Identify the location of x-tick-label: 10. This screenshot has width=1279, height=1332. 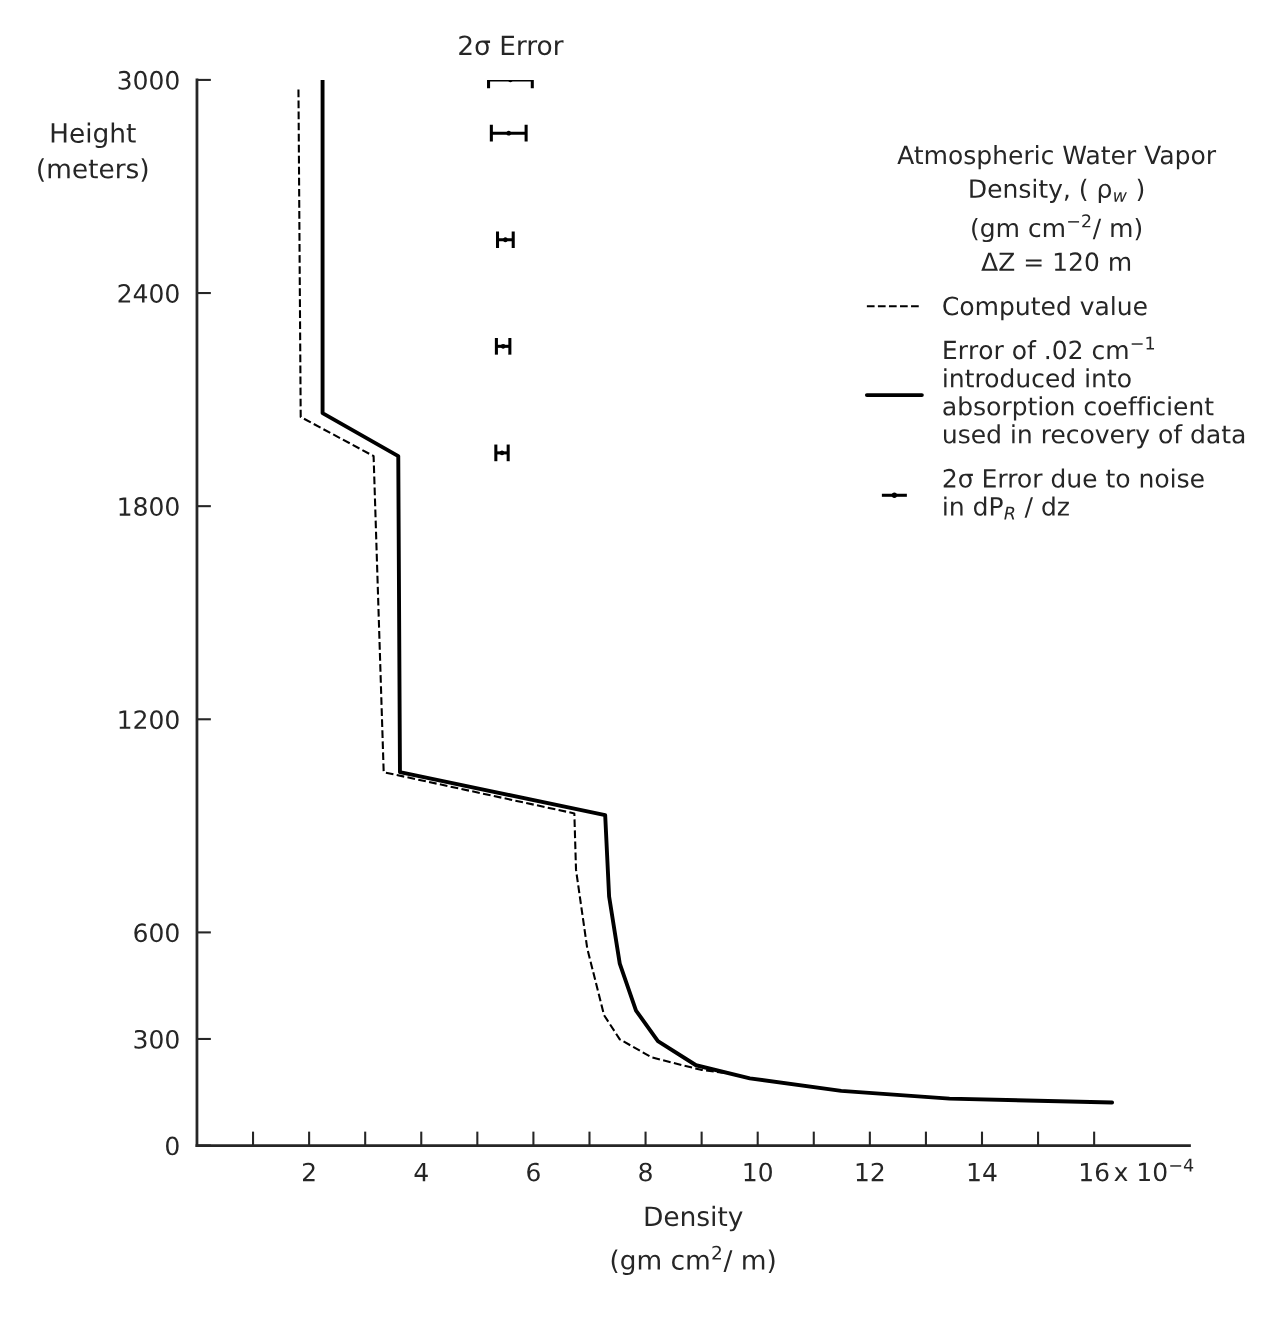
(758, 1172).